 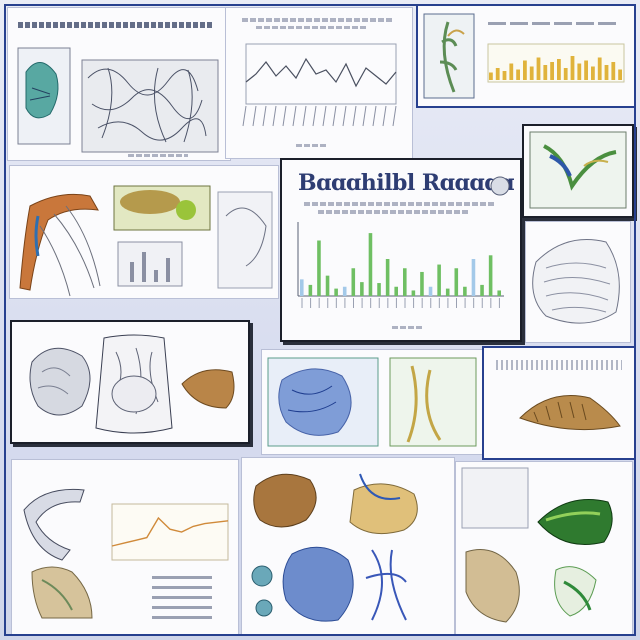 I want to click on panel-beetle, so click(x=544, y=548).